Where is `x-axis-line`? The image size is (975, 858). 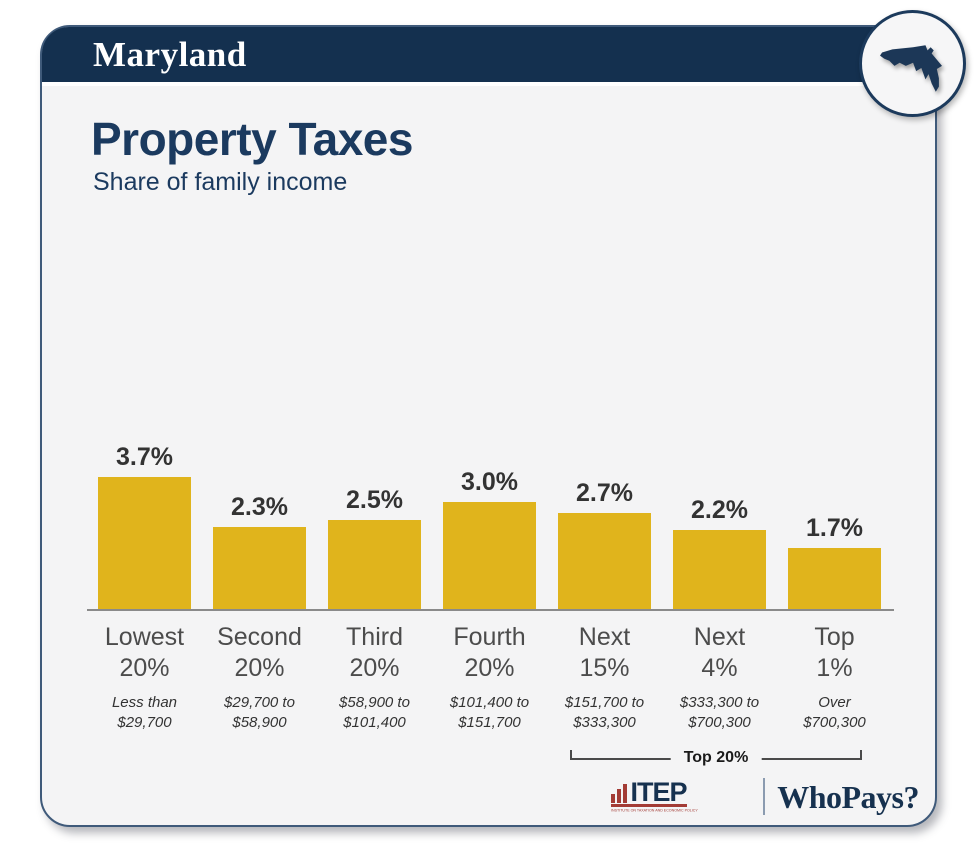
x-axis-line is located at coordinates (490, 610).